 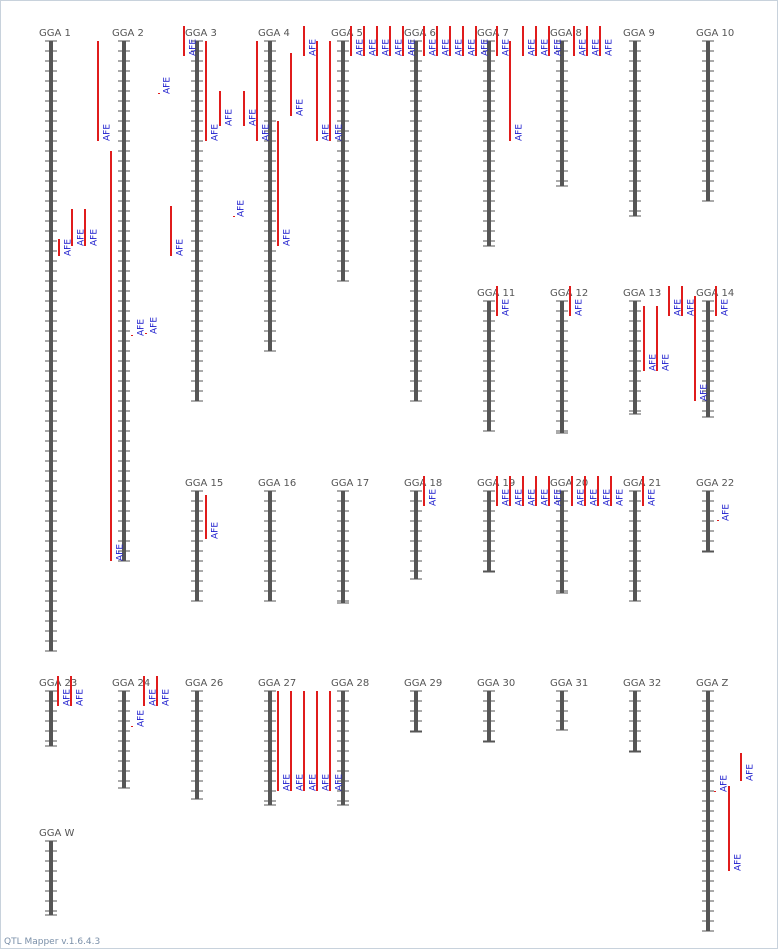 I want to click on gga-28-bar, so click(x=343, y=748).